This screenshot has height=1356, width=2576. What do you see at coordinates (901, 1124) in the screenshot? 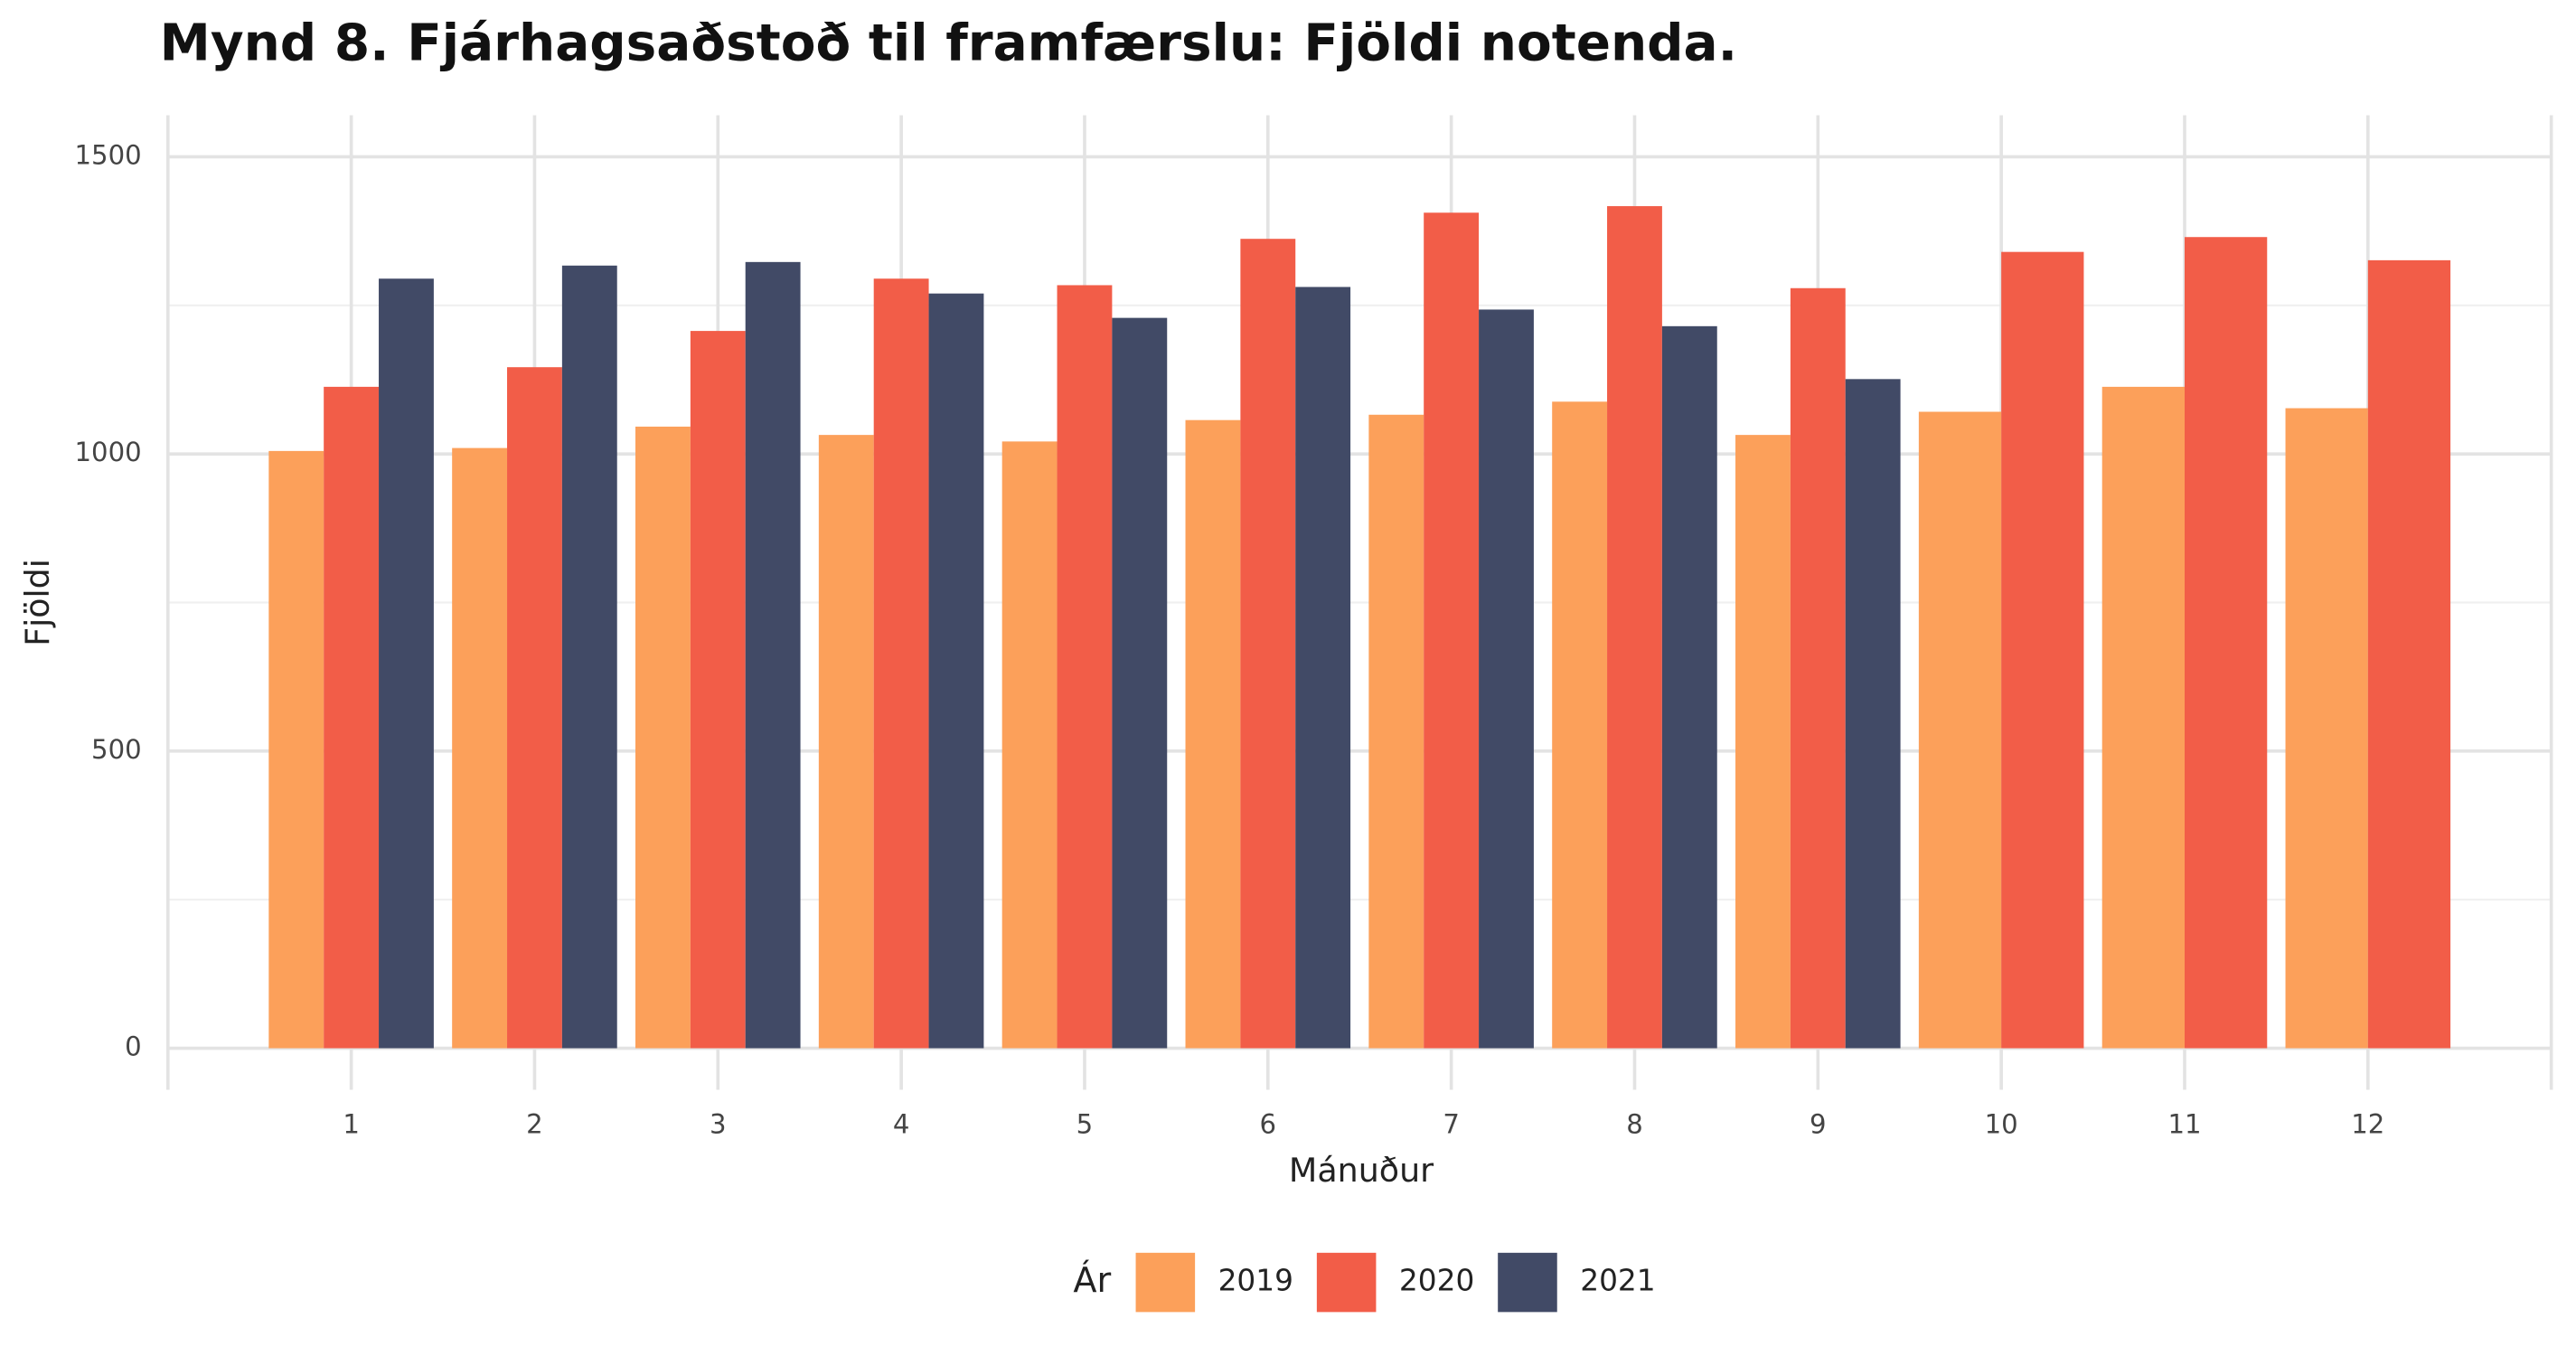
I see `x-tick-label: 4` at bounding box center [901, 1124].